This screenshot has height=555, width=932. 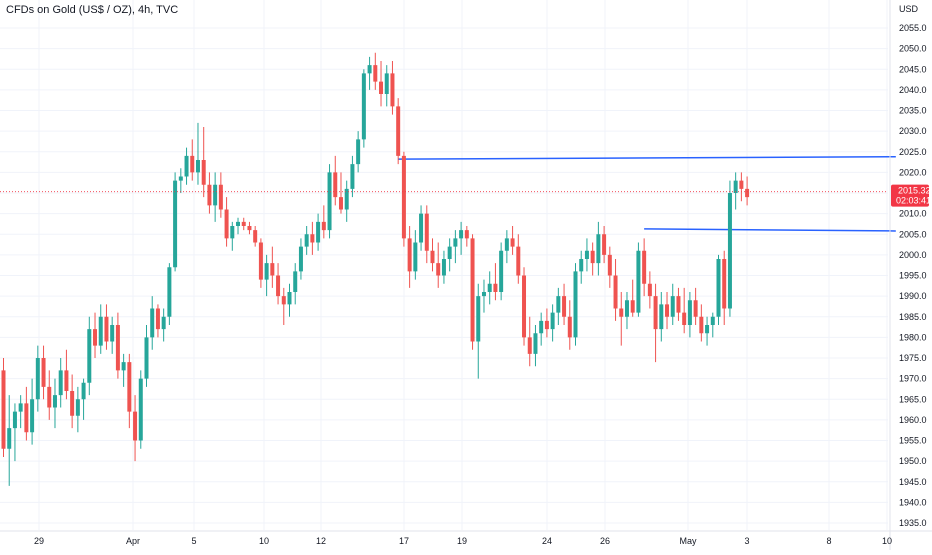 I want to click on countdown-label: 02:03:41, so click(x=913, y=201).